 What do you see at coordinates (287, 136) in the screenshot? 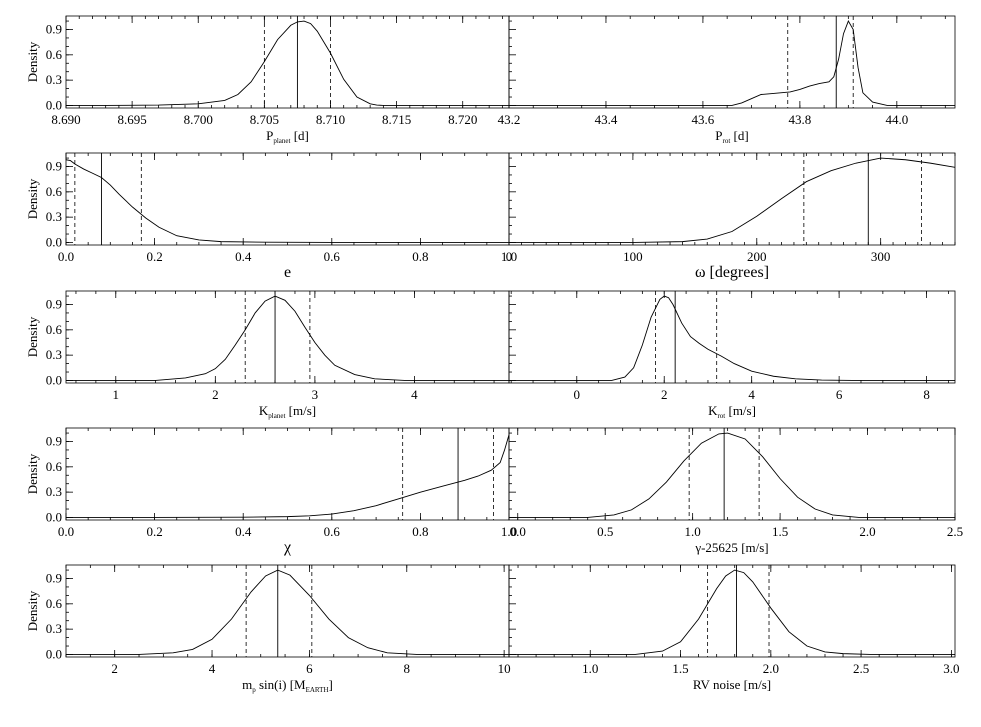
I see `x-axis-label: Pplanet [d]` at bounding box center [287, 136].